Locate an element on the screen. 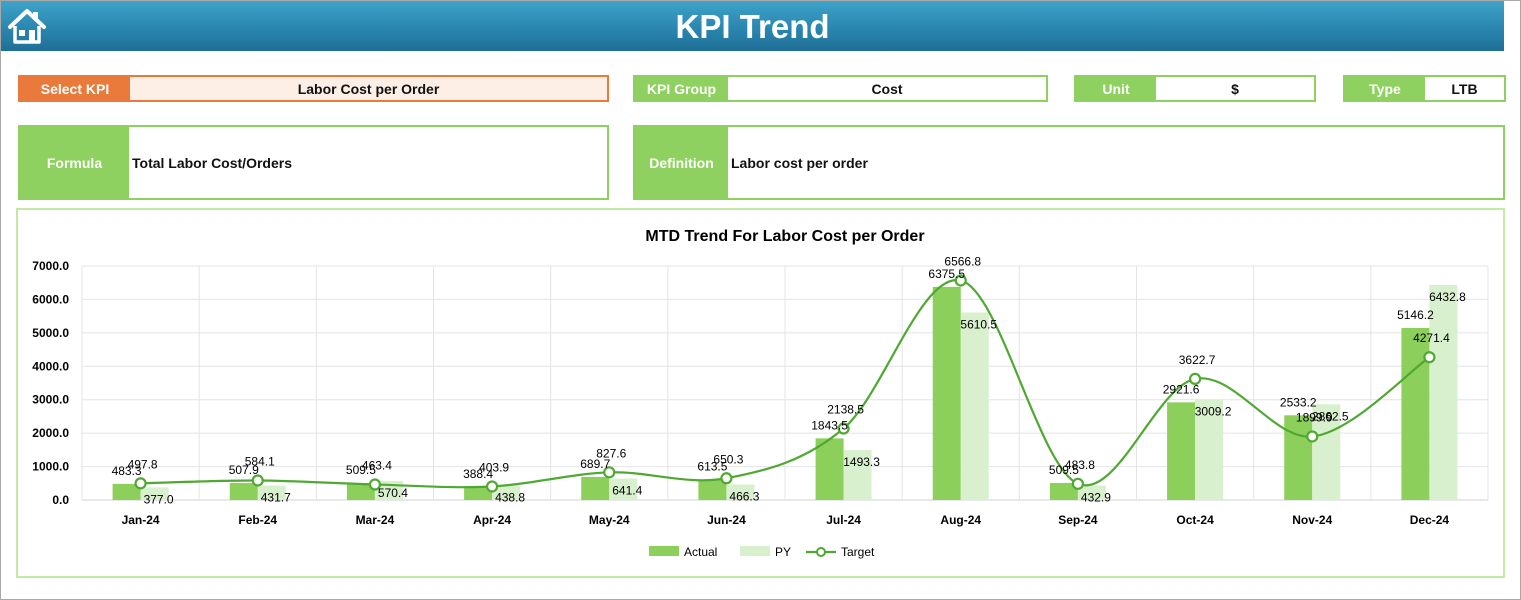  data-label-target: 497.8 is located at coordinates (143, 464).